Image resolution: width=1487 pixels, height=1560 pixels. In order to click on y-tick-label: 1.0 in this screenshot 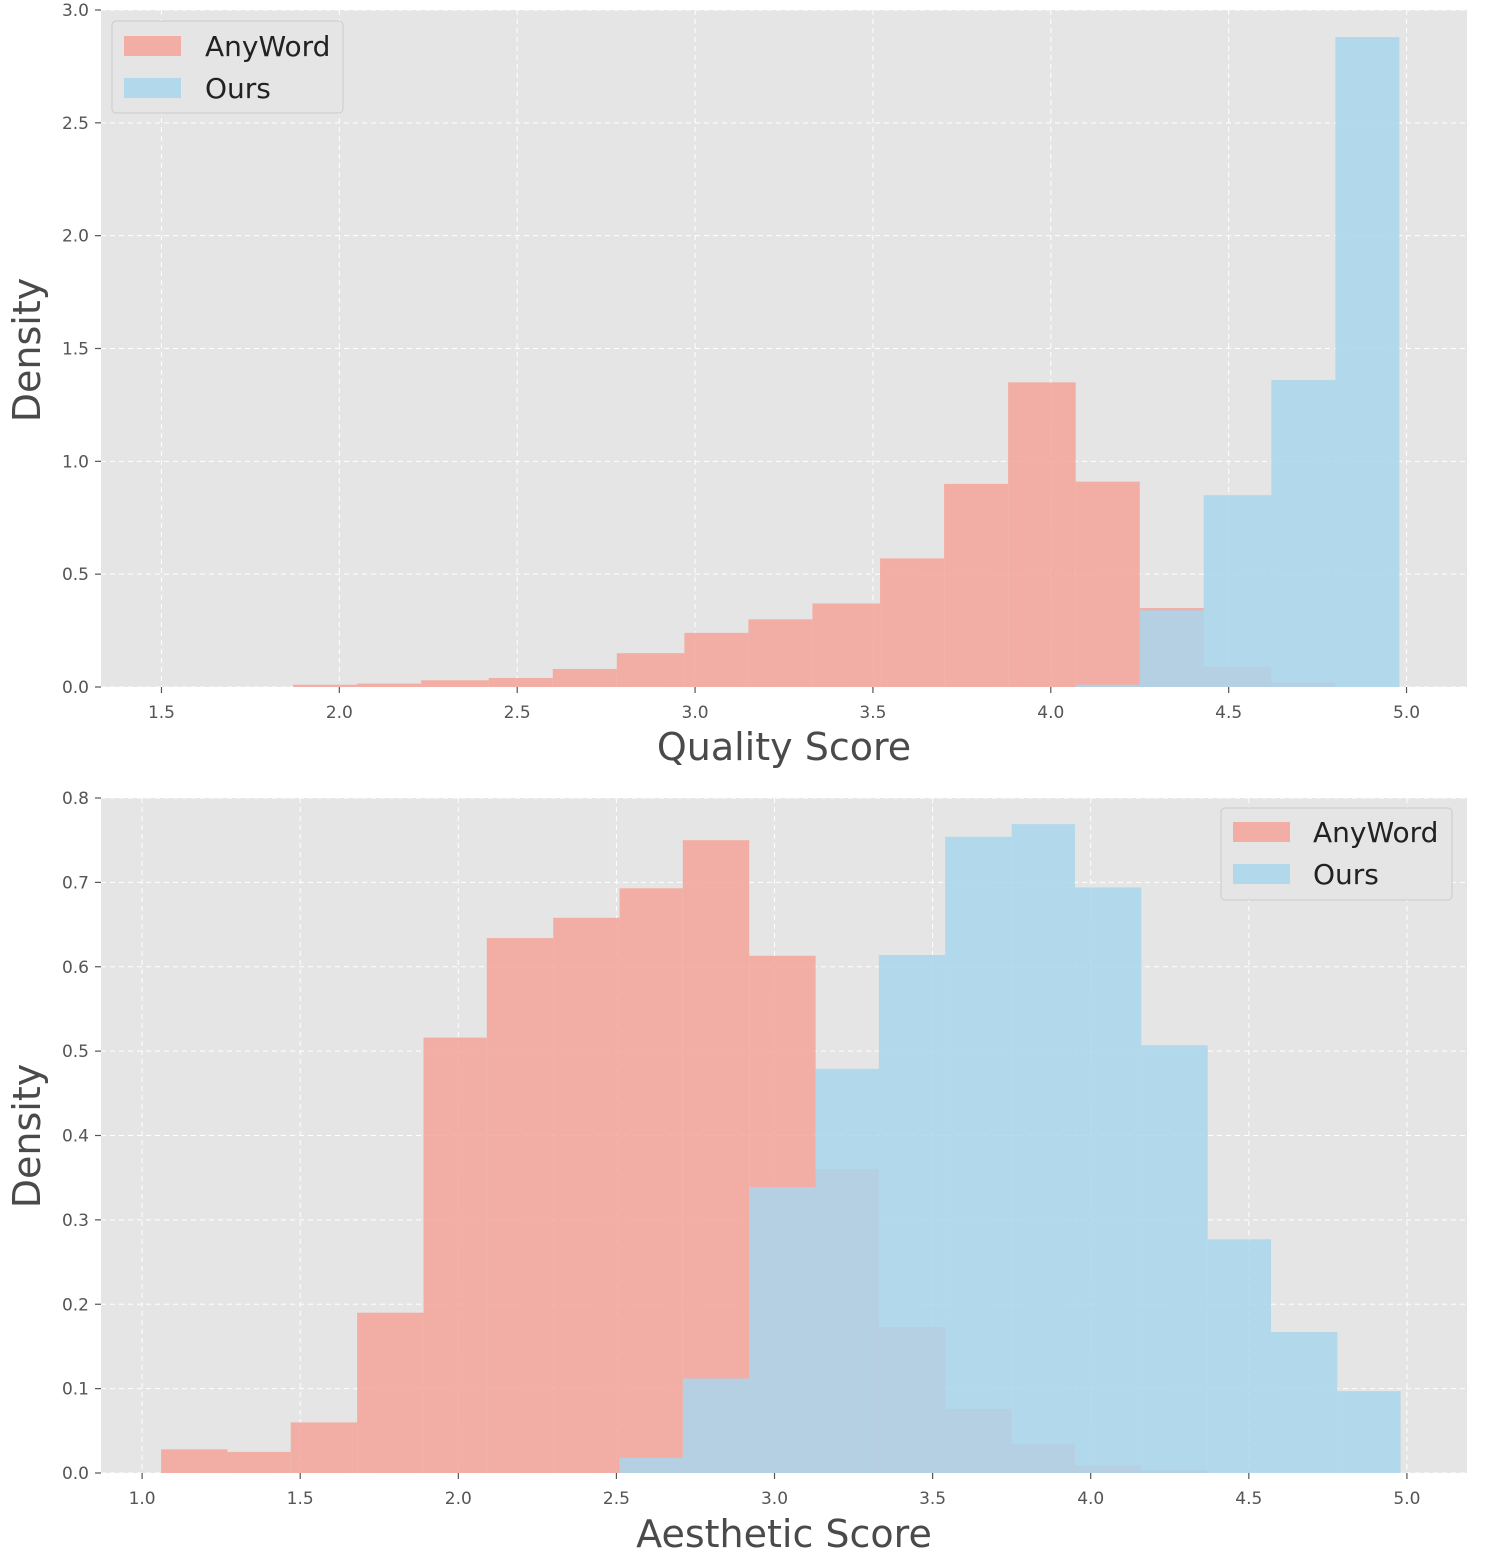, I will do `click(75, 462)`.